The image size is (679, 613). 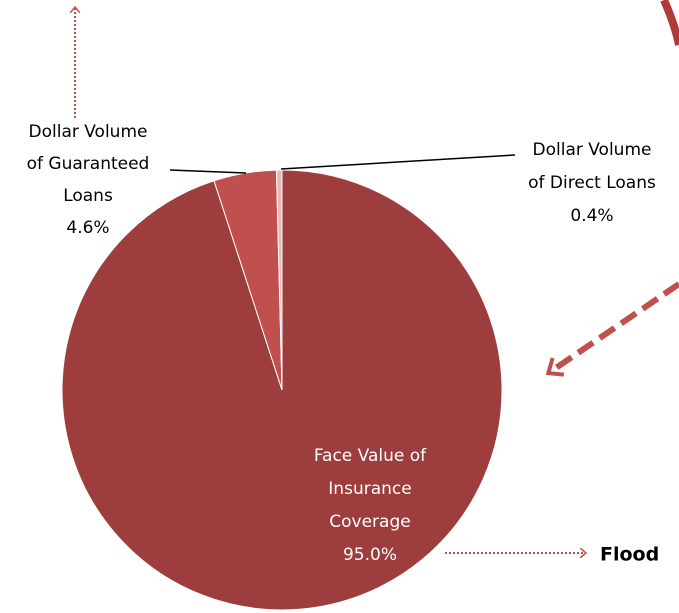 What do you see at coordinates (88, 164) in the screenshot?
I see `slice-label: of Guaranteed` at bounding box center [88, 164].